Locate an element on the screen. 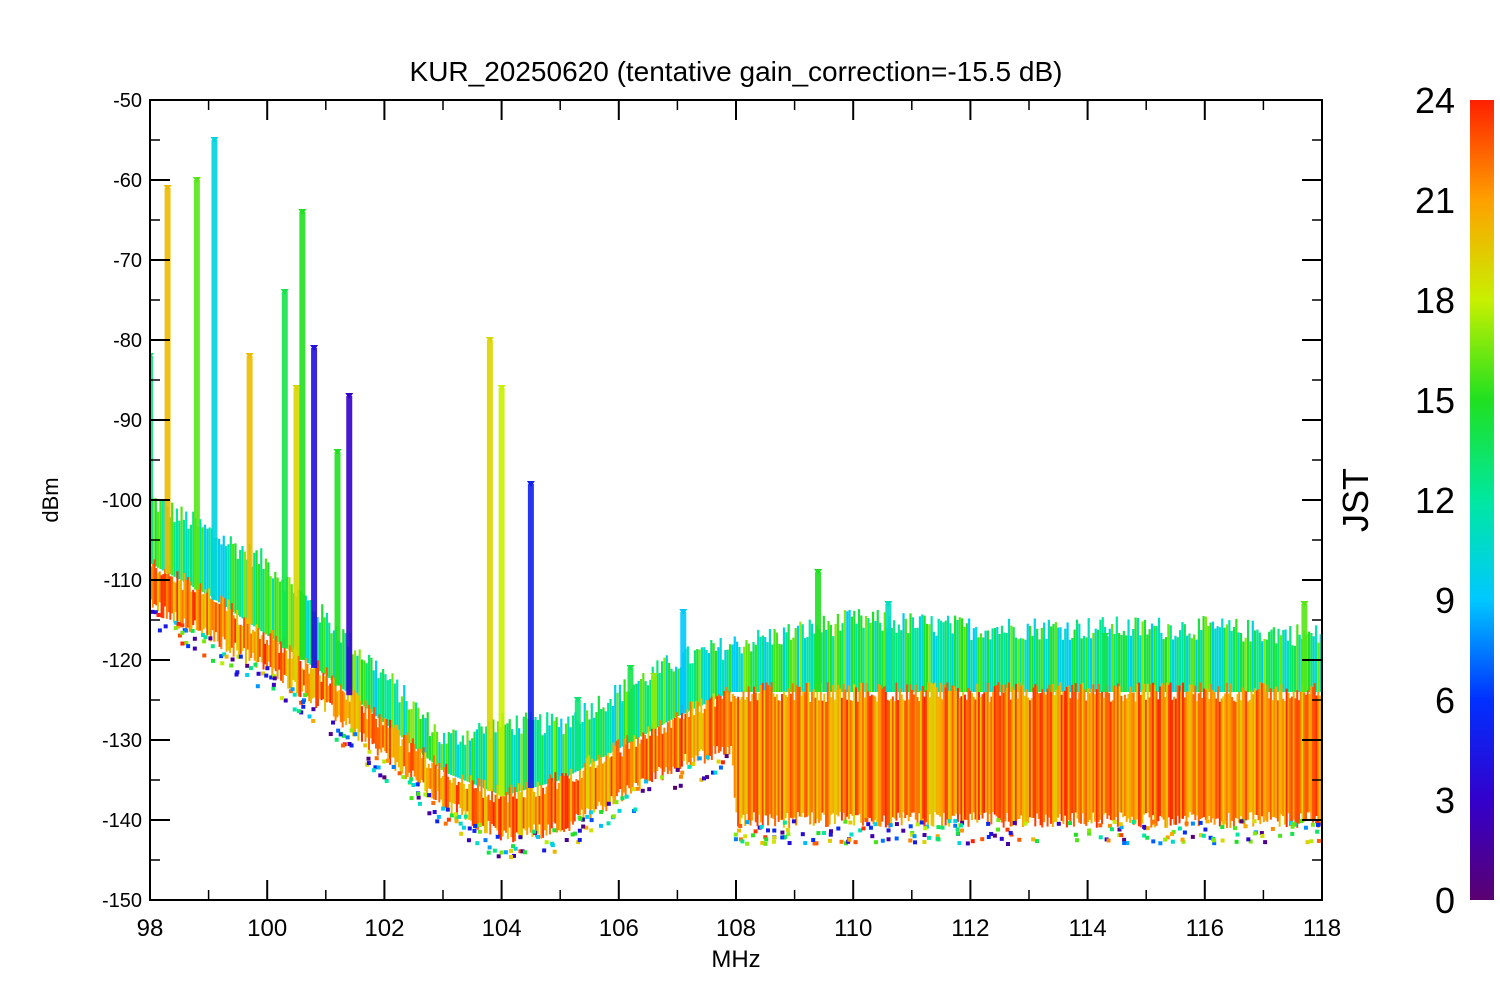 Image resolution: width=1500 pixels, height=1005 pixels. y-tick-label: -100 is located at coordinates (122, 501).